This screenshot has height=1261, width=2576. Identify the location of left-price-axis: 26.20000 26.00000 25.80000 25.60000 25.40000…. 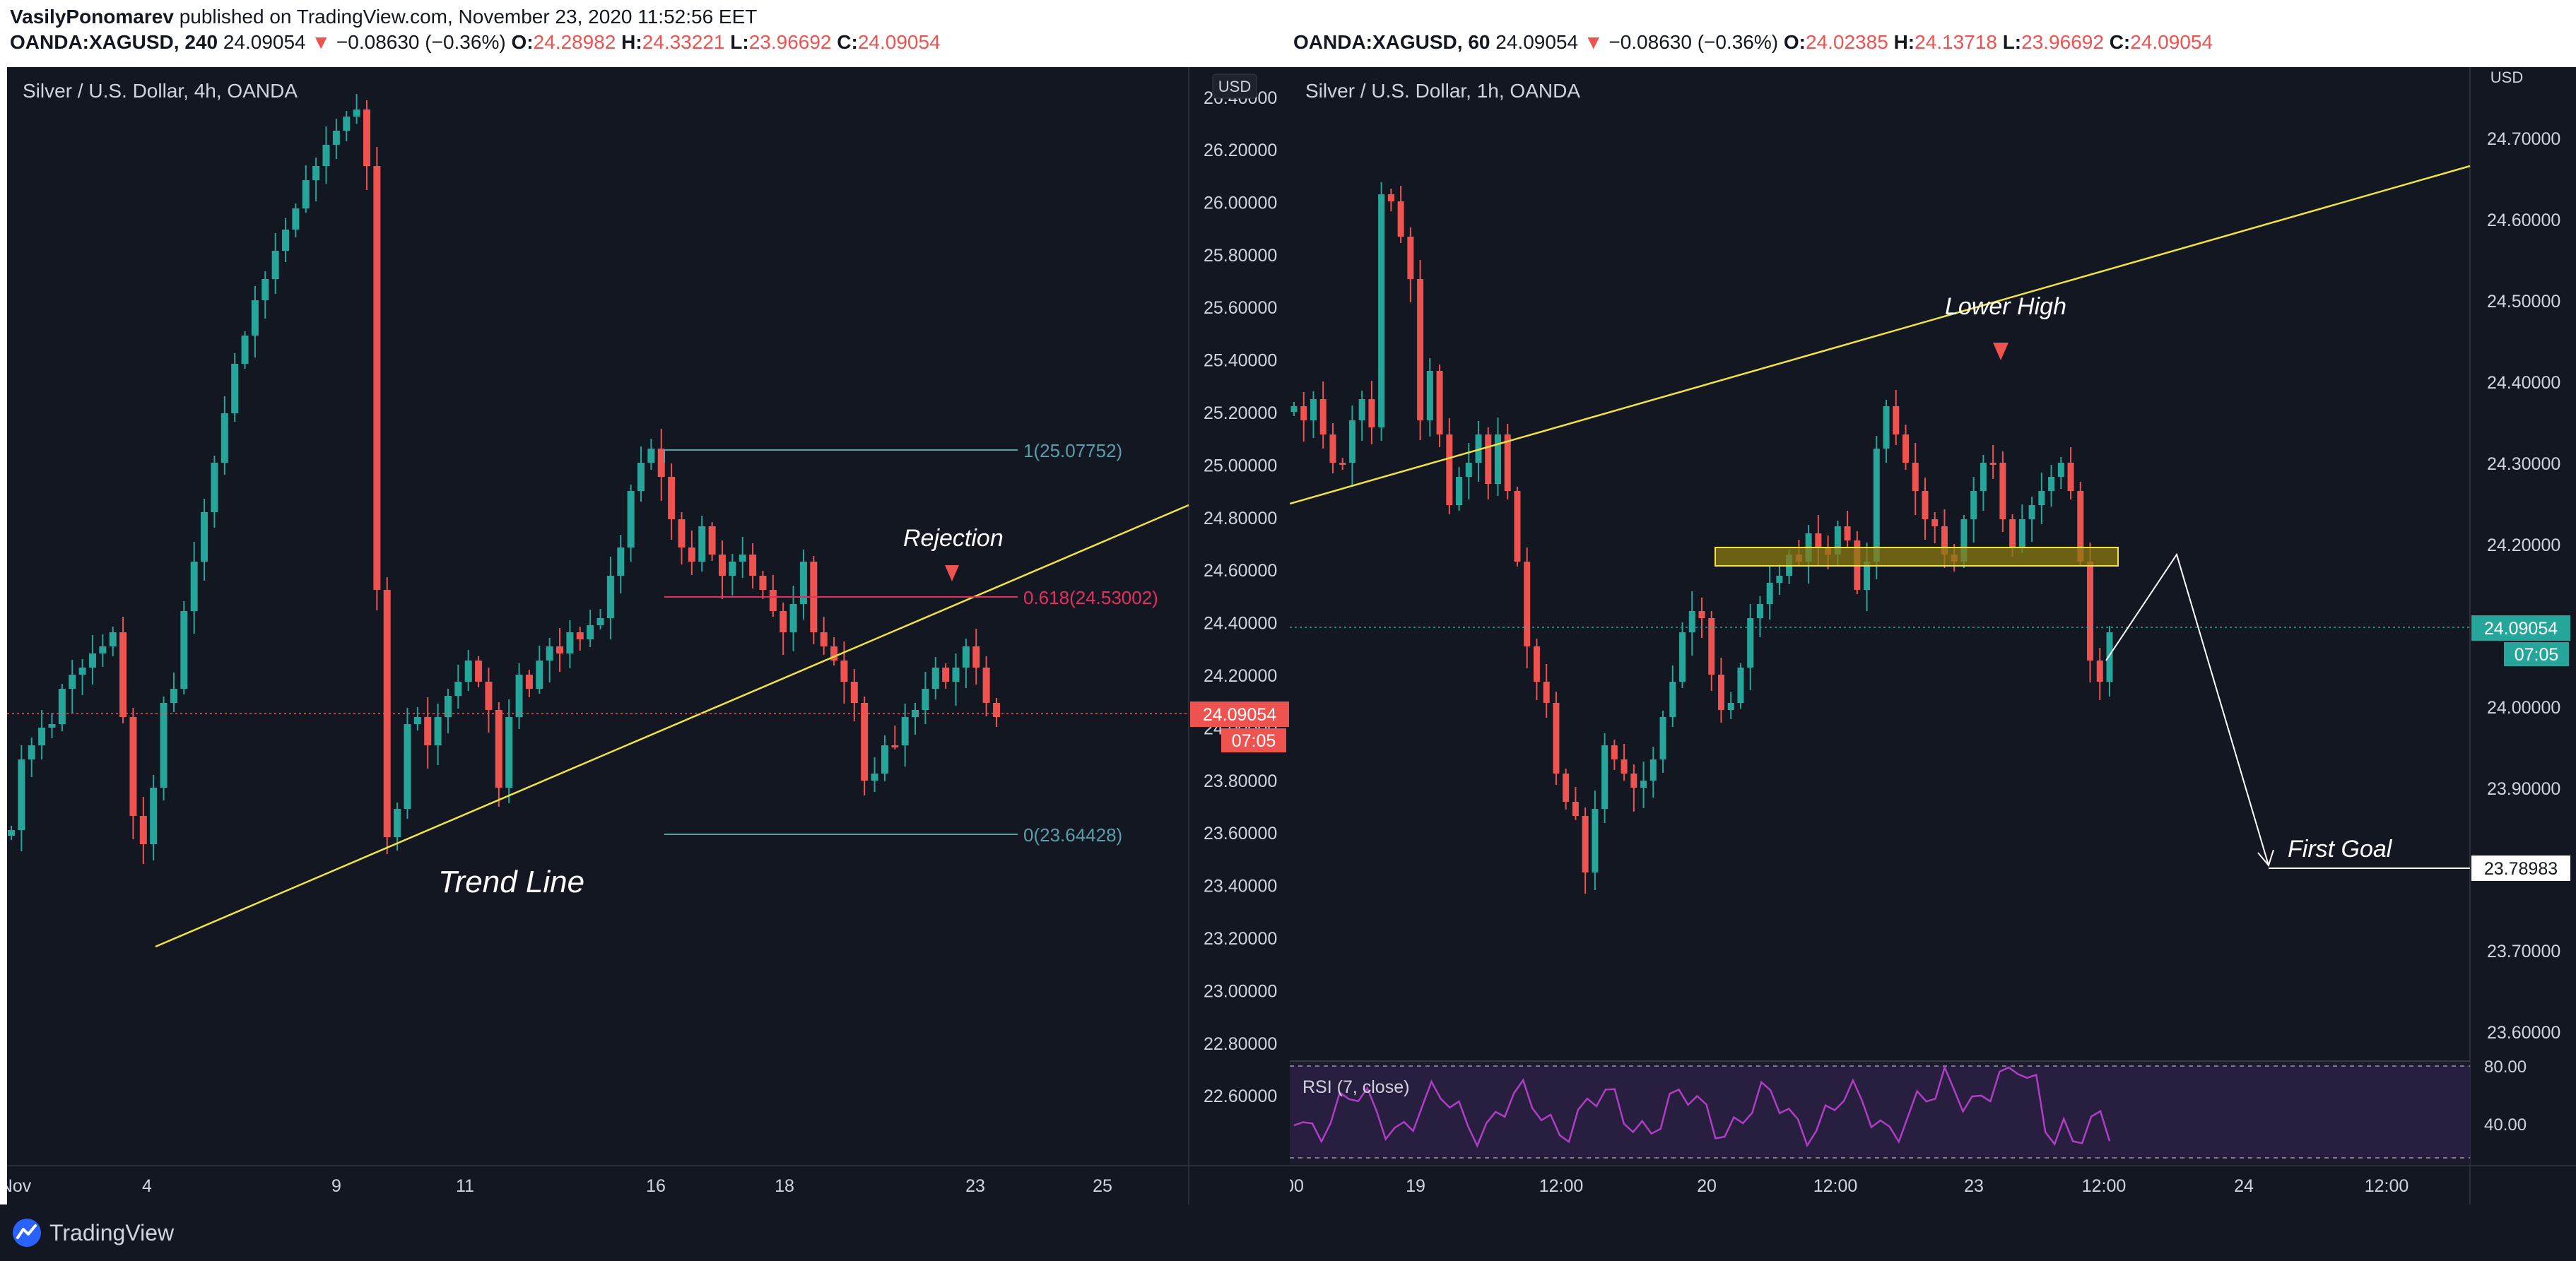
(1240, 597).